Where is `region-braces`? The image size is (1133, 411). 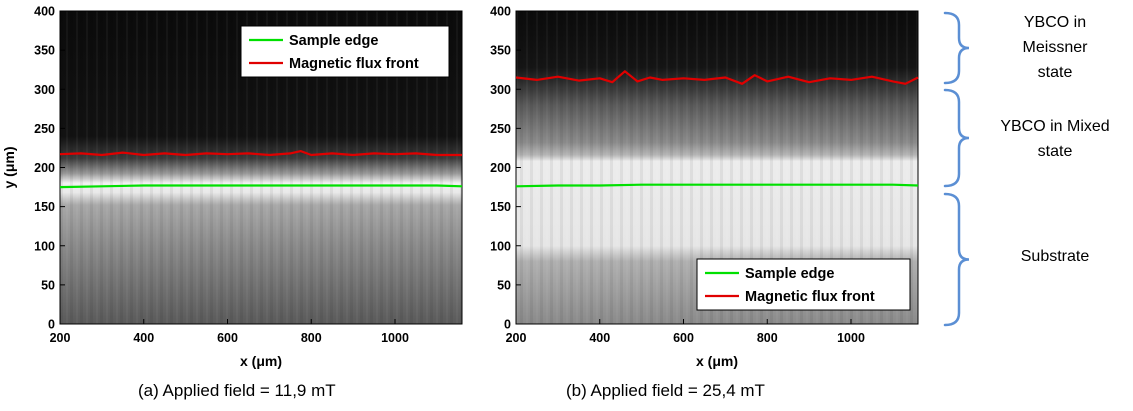
region-braces is located at coordinates (956, 169).